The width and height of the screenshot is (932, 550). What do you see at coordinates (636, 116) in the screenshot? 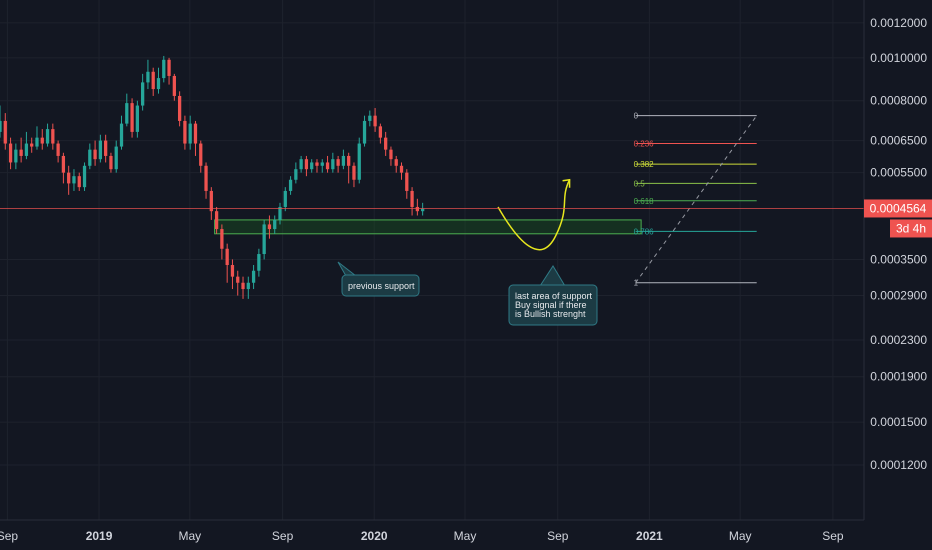
I see `fib-level-label: 0` at bounding box center [636, 116].